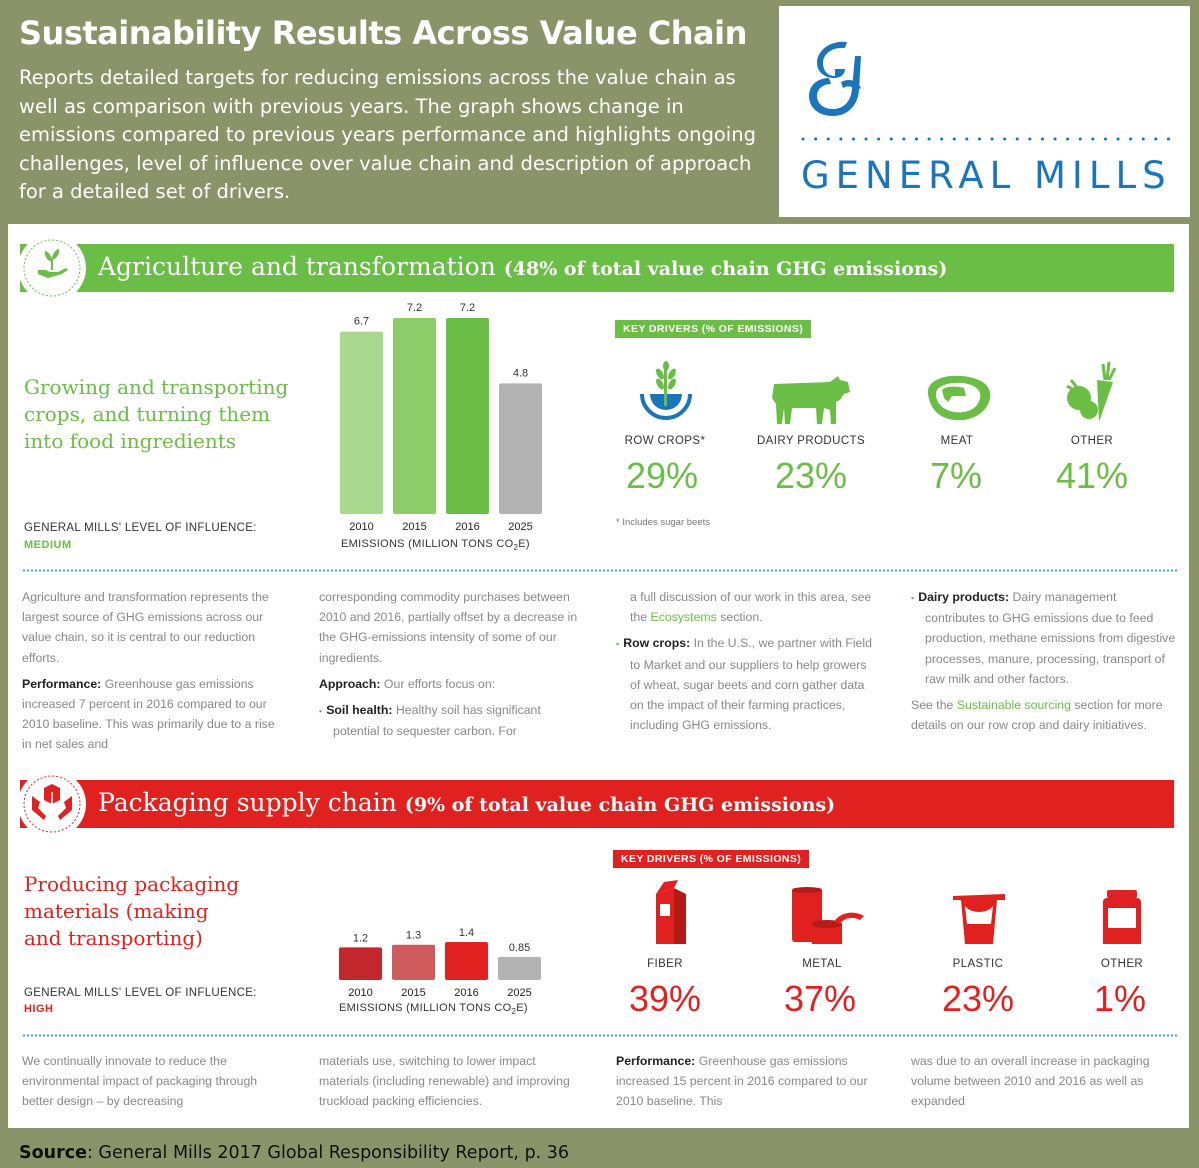 The image size is (1199, 1168). I want to click on agriculture-heading-line: crops, and turning them, so click(147, 414).